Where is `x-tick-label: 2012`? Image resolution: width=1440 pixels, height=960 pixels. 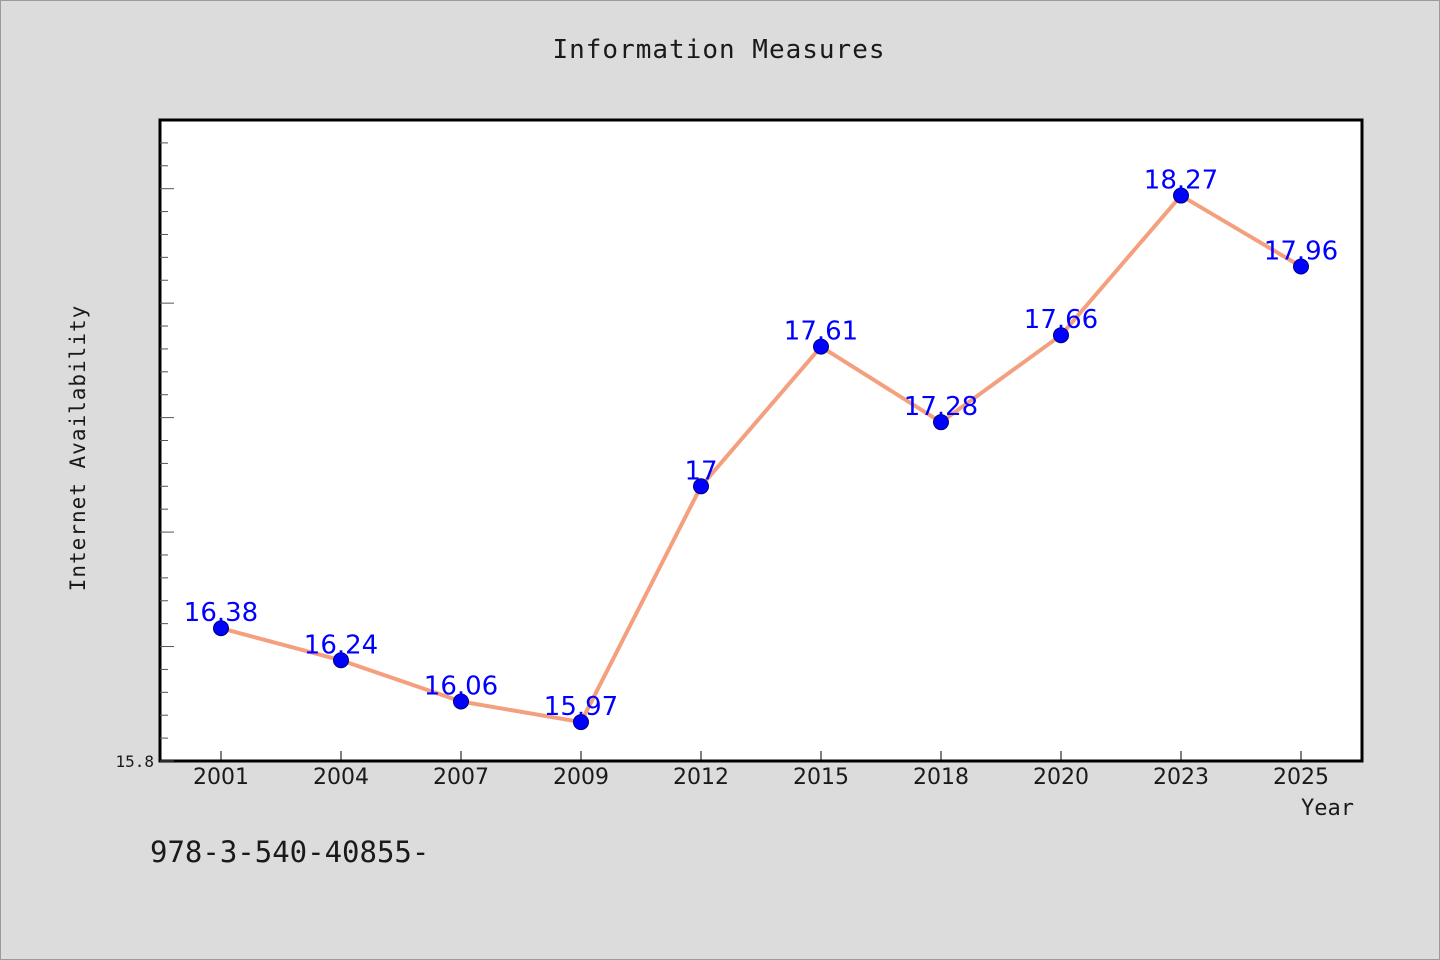 x-tick-label: 2012 is located at coordinates (701, 777).